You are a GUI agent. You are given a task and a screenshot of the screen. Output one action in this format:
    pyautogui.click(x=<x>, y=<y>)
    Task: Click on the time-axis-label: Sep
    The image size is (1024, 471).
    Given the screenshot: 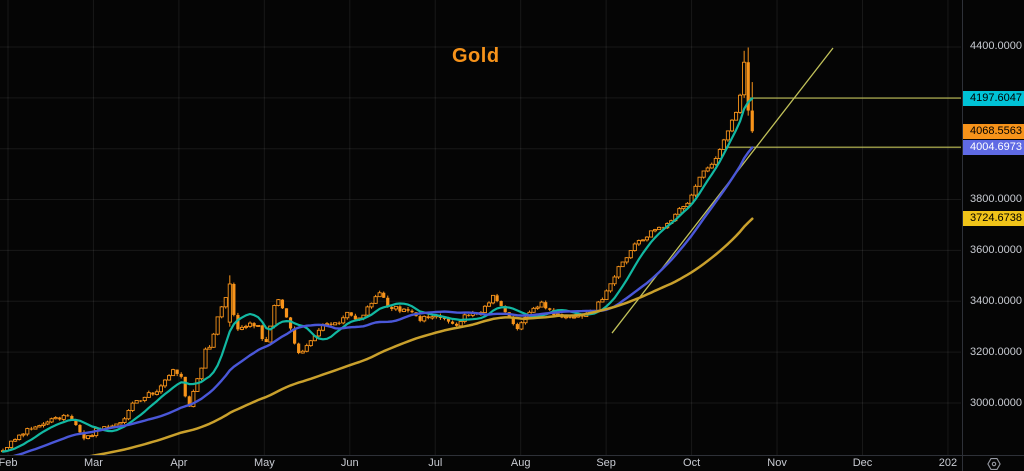 What is the action you would take?
    pyautogui.click(x=606, y=463)
    